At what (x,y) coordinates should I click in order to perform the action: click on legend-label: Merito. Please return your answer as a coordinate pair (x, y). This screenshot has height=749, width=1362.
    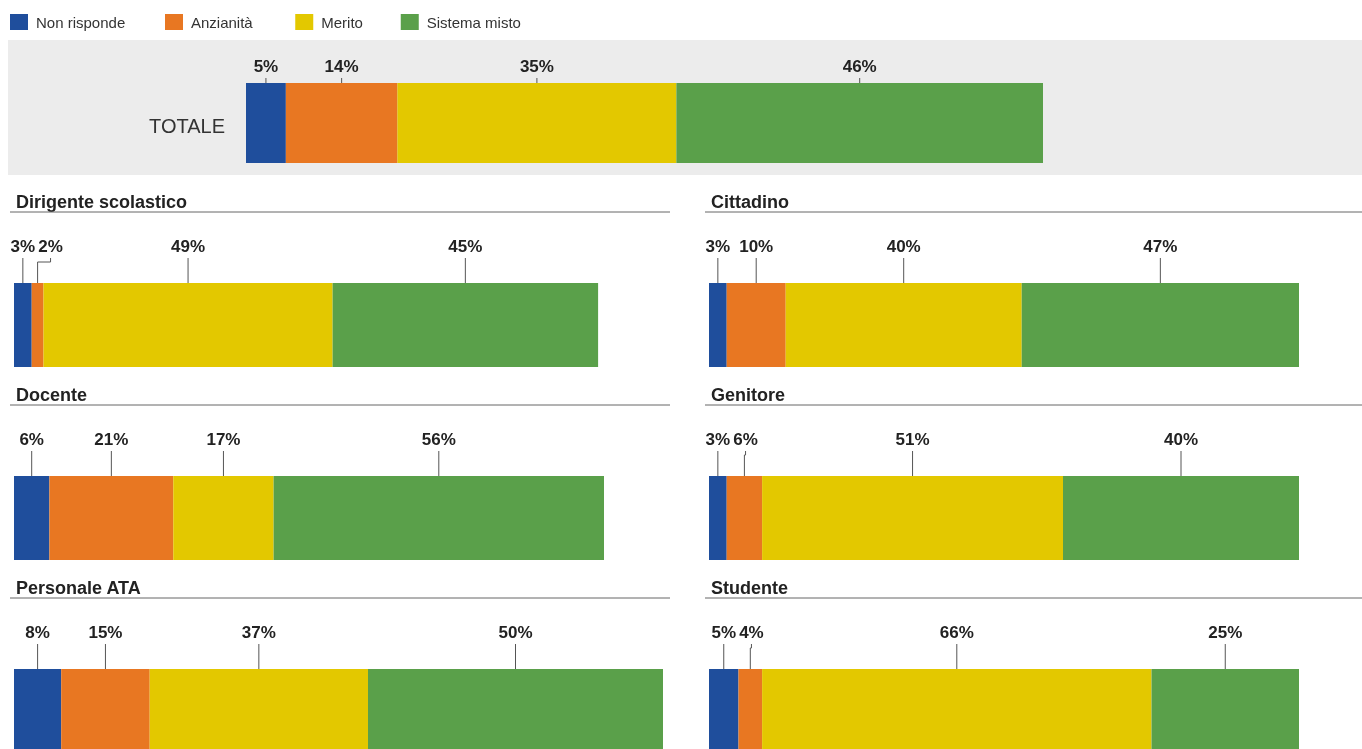
    Looking at the image, I should click on (342, 22).